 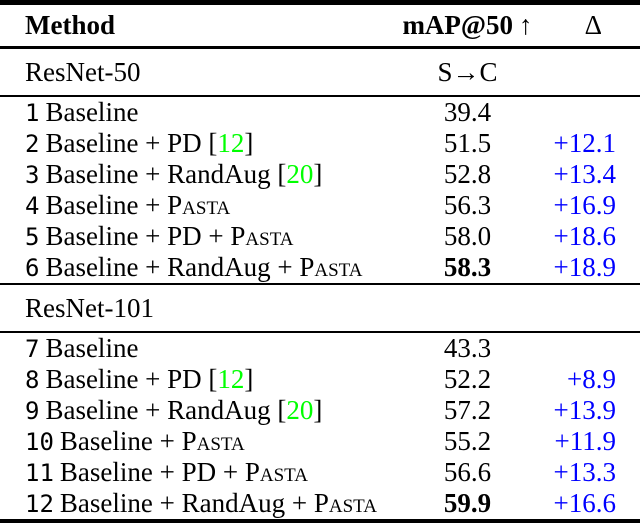 I want to click on table-row: 5 Baseline + PD + Pasta 58.0 +18.6, so click(x=320, y=236).